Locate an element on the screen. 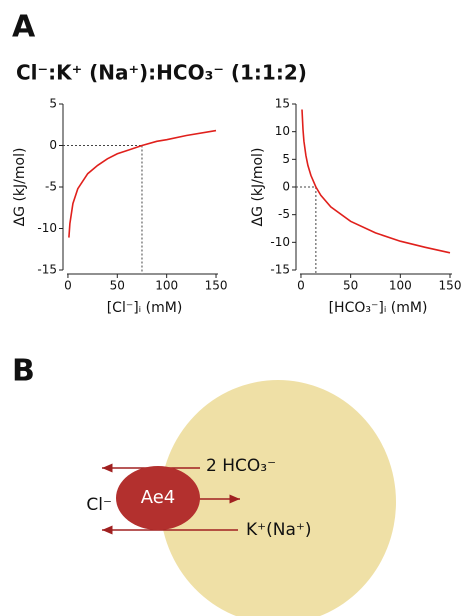 The image size is (466, 616). transporter is located at coordinates (158, 498).